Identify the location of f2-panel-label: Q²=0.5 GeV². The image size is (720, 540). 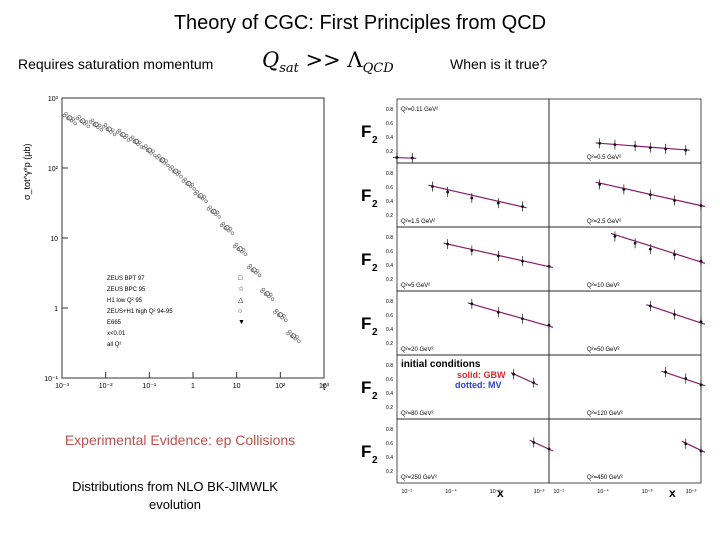
(604, 158).